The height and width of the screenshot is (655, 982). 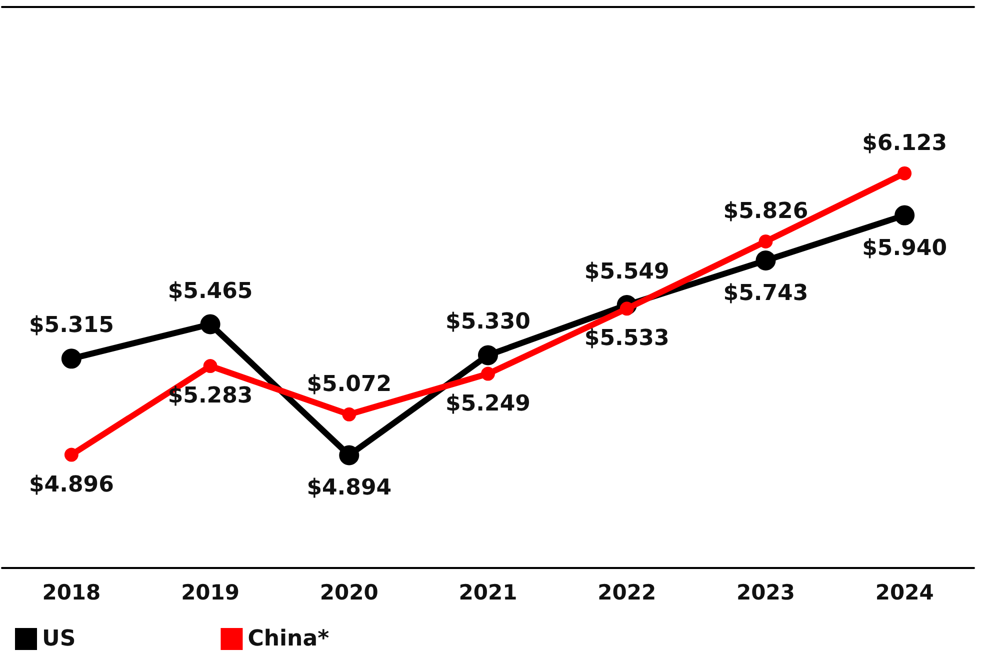 What do you see at coordinates (349, 384) in the screenshot?
I see `data-label: $5.072` at bounding box center [349, 384].